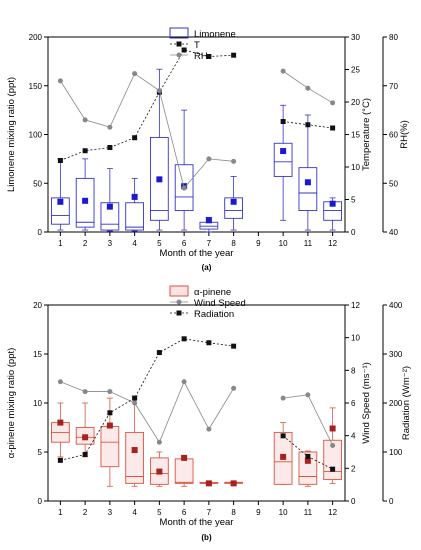 This screenshot has height=550, width=421. What do you see at coordinates (258, 243) in the screenshot?
I see `x-tick-label: 9` at bounding box center [258, 243].